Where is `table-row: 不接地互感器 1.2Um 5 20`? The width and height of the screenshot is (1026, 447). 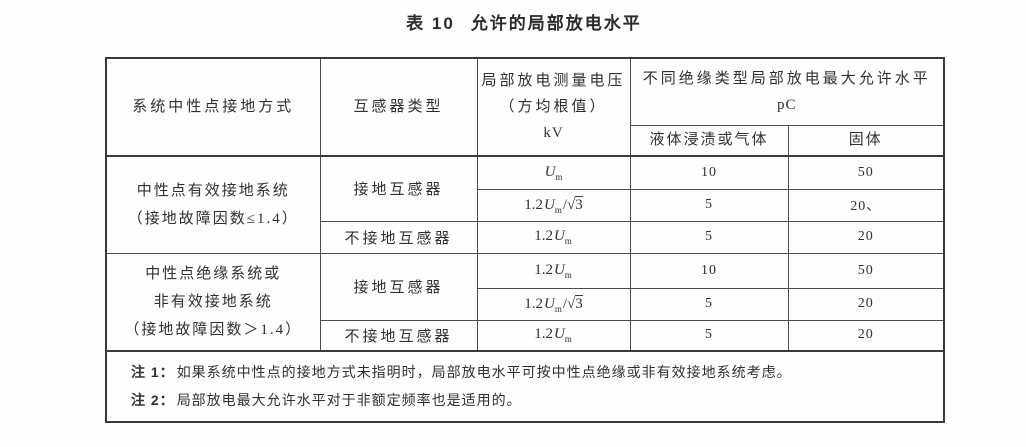 table-row: 不接地互感器 1.2Um 5 20 is located at coordinates (525, 335).